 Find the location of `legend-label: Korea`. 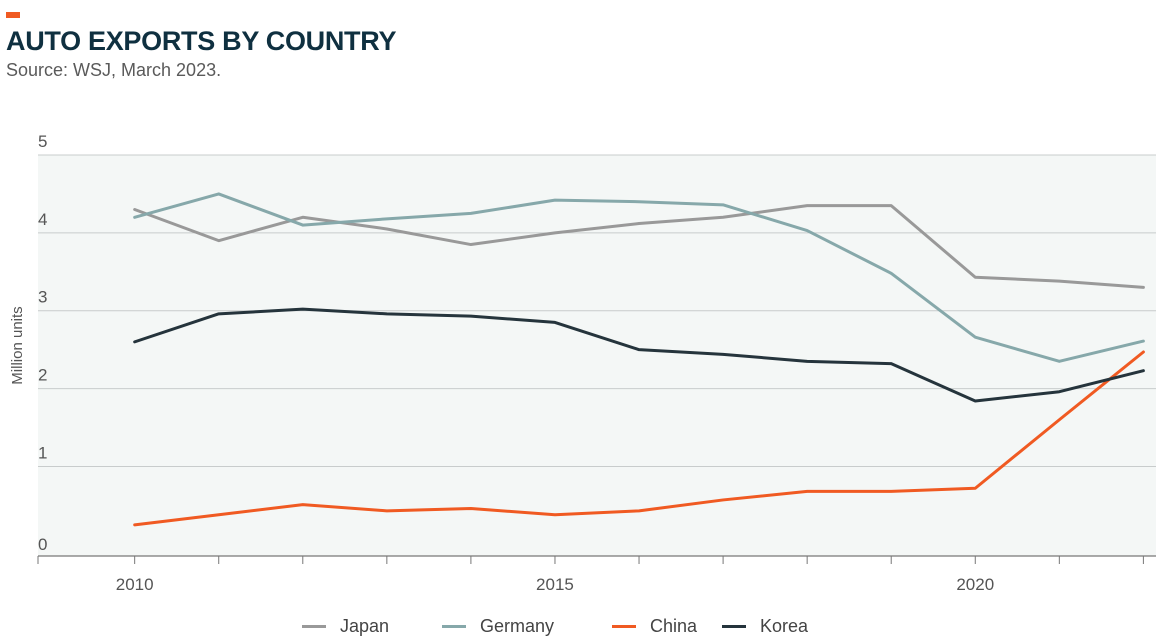

legend-label: Korea is located at coordinates (784, 626).